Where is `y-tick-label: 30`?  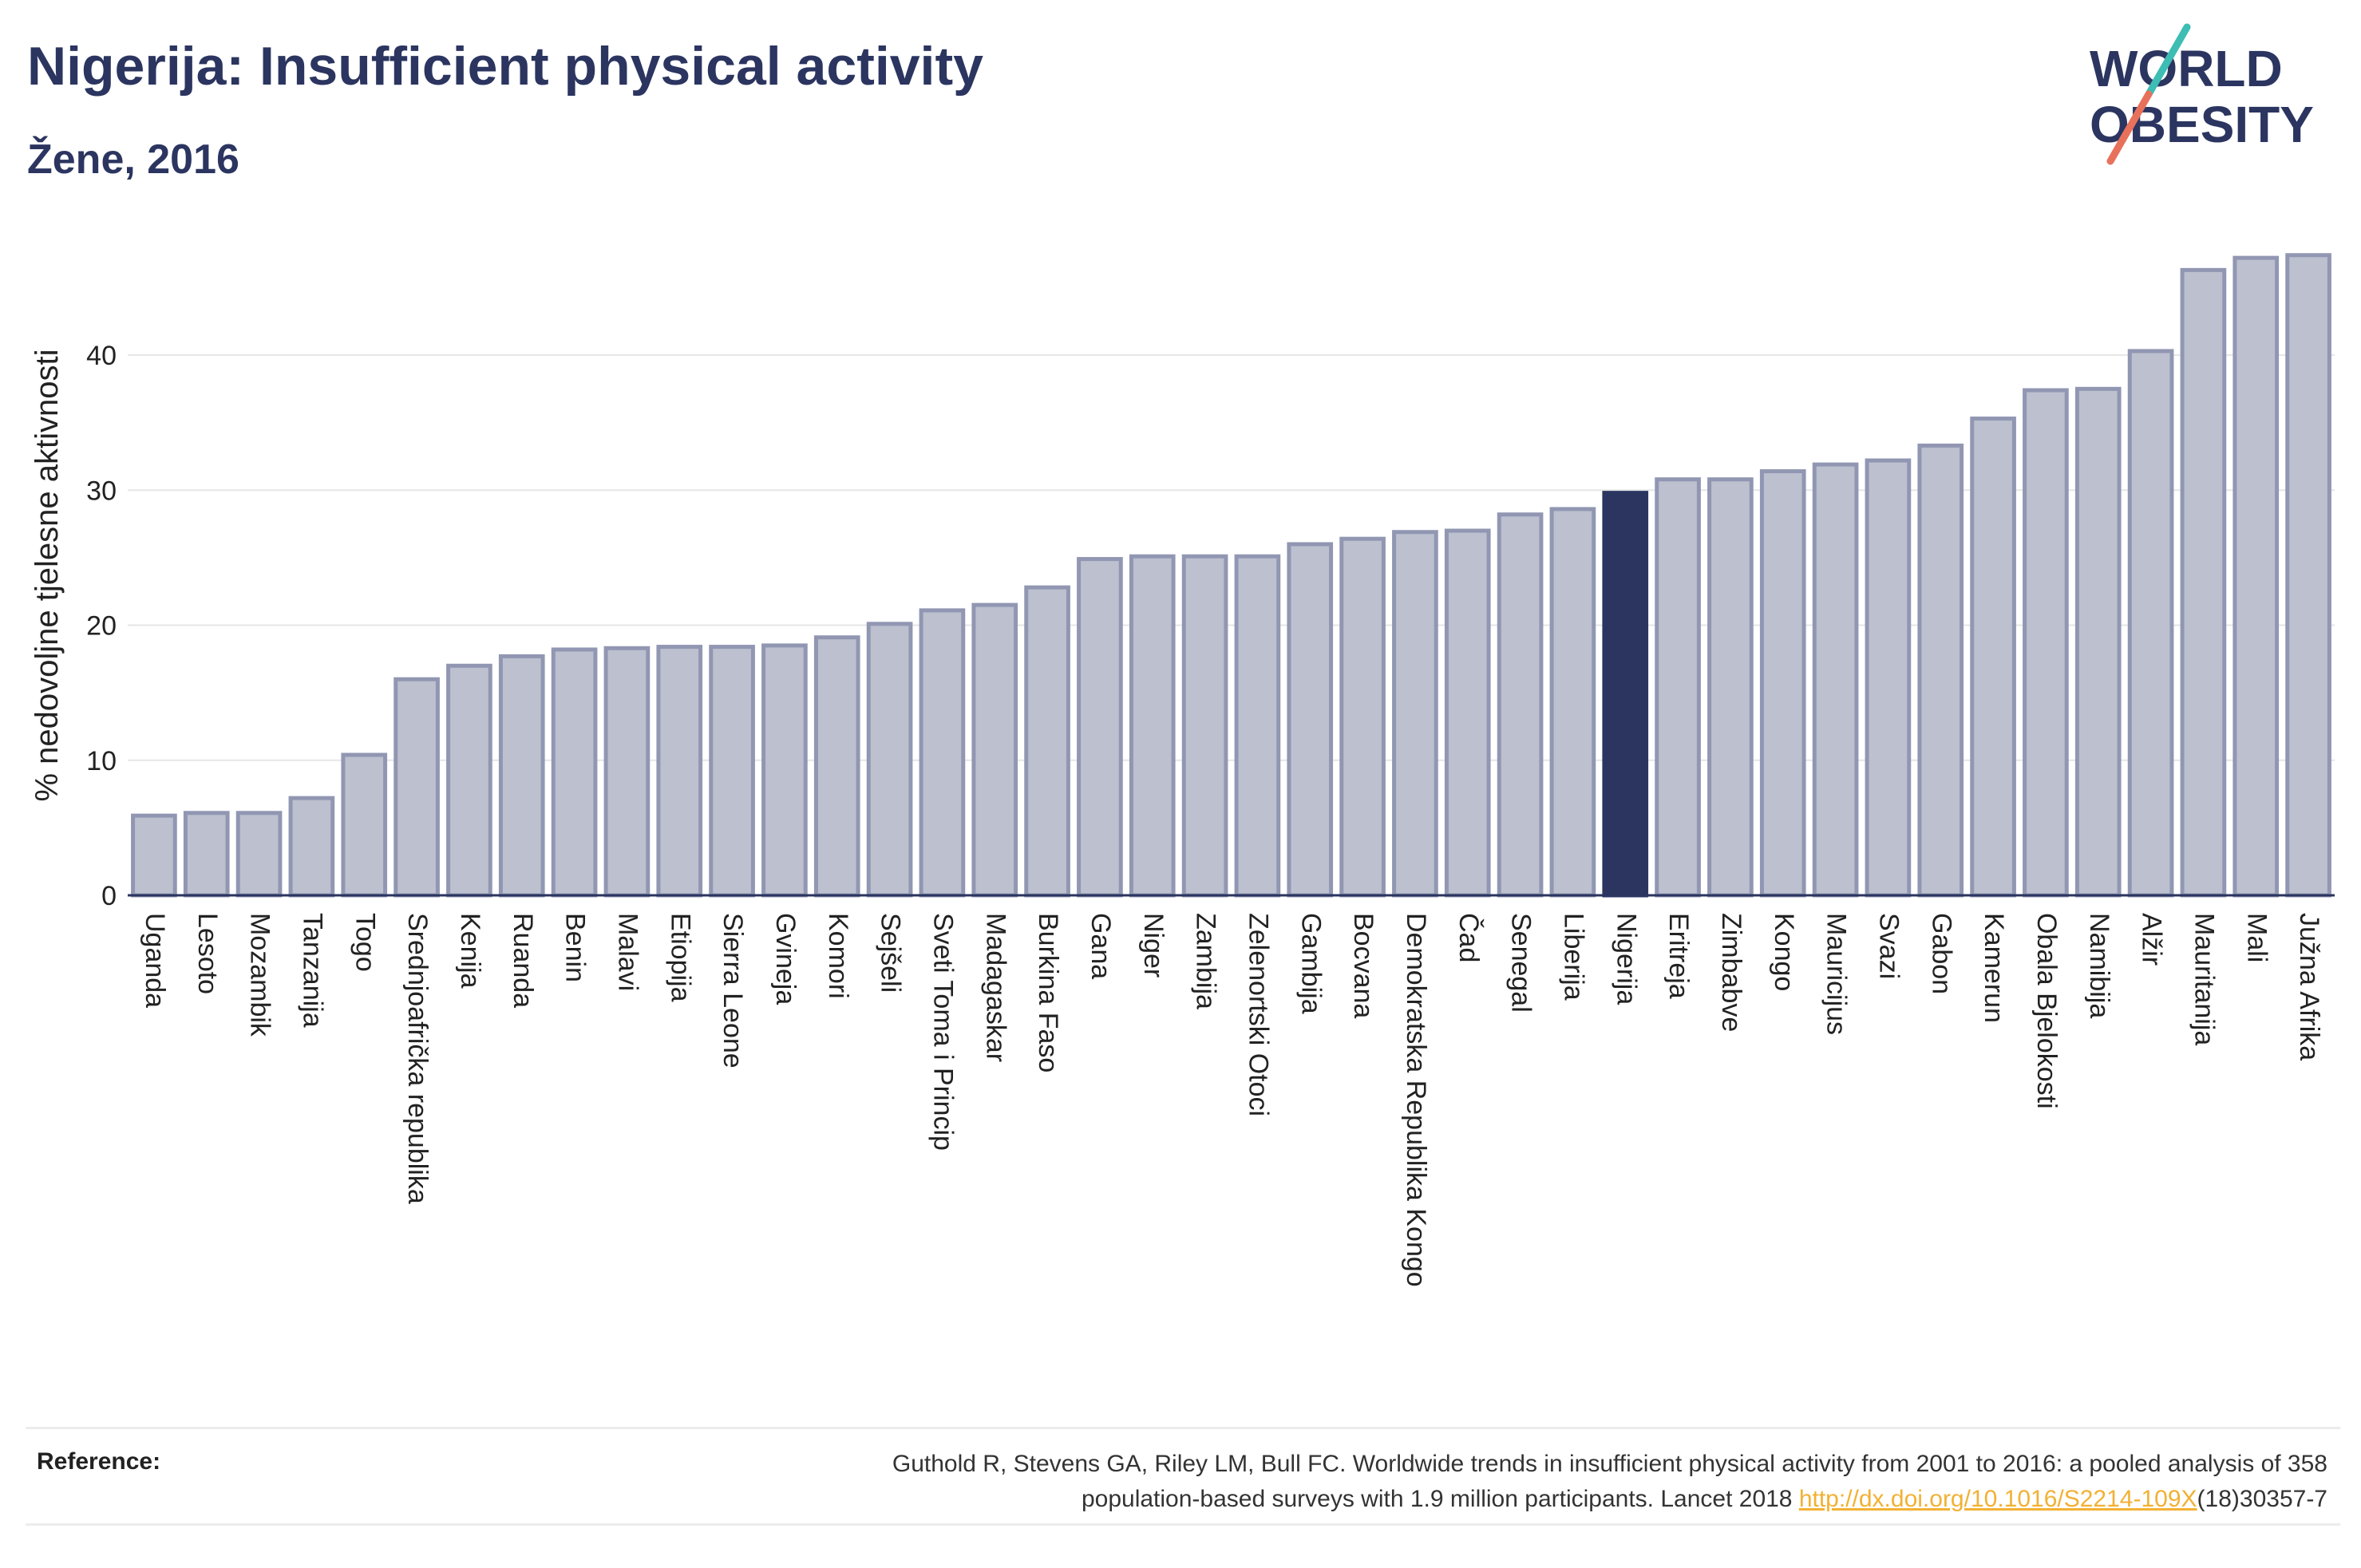
y-tick-label: 30 is located at coordinates (101, 491).